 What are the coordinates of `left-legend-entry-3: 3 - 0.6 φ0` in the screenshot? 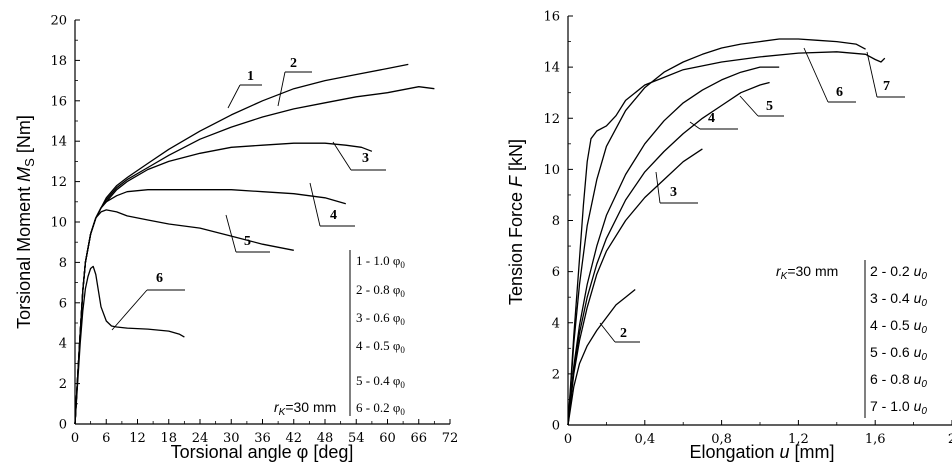 It's located at (380, 318).